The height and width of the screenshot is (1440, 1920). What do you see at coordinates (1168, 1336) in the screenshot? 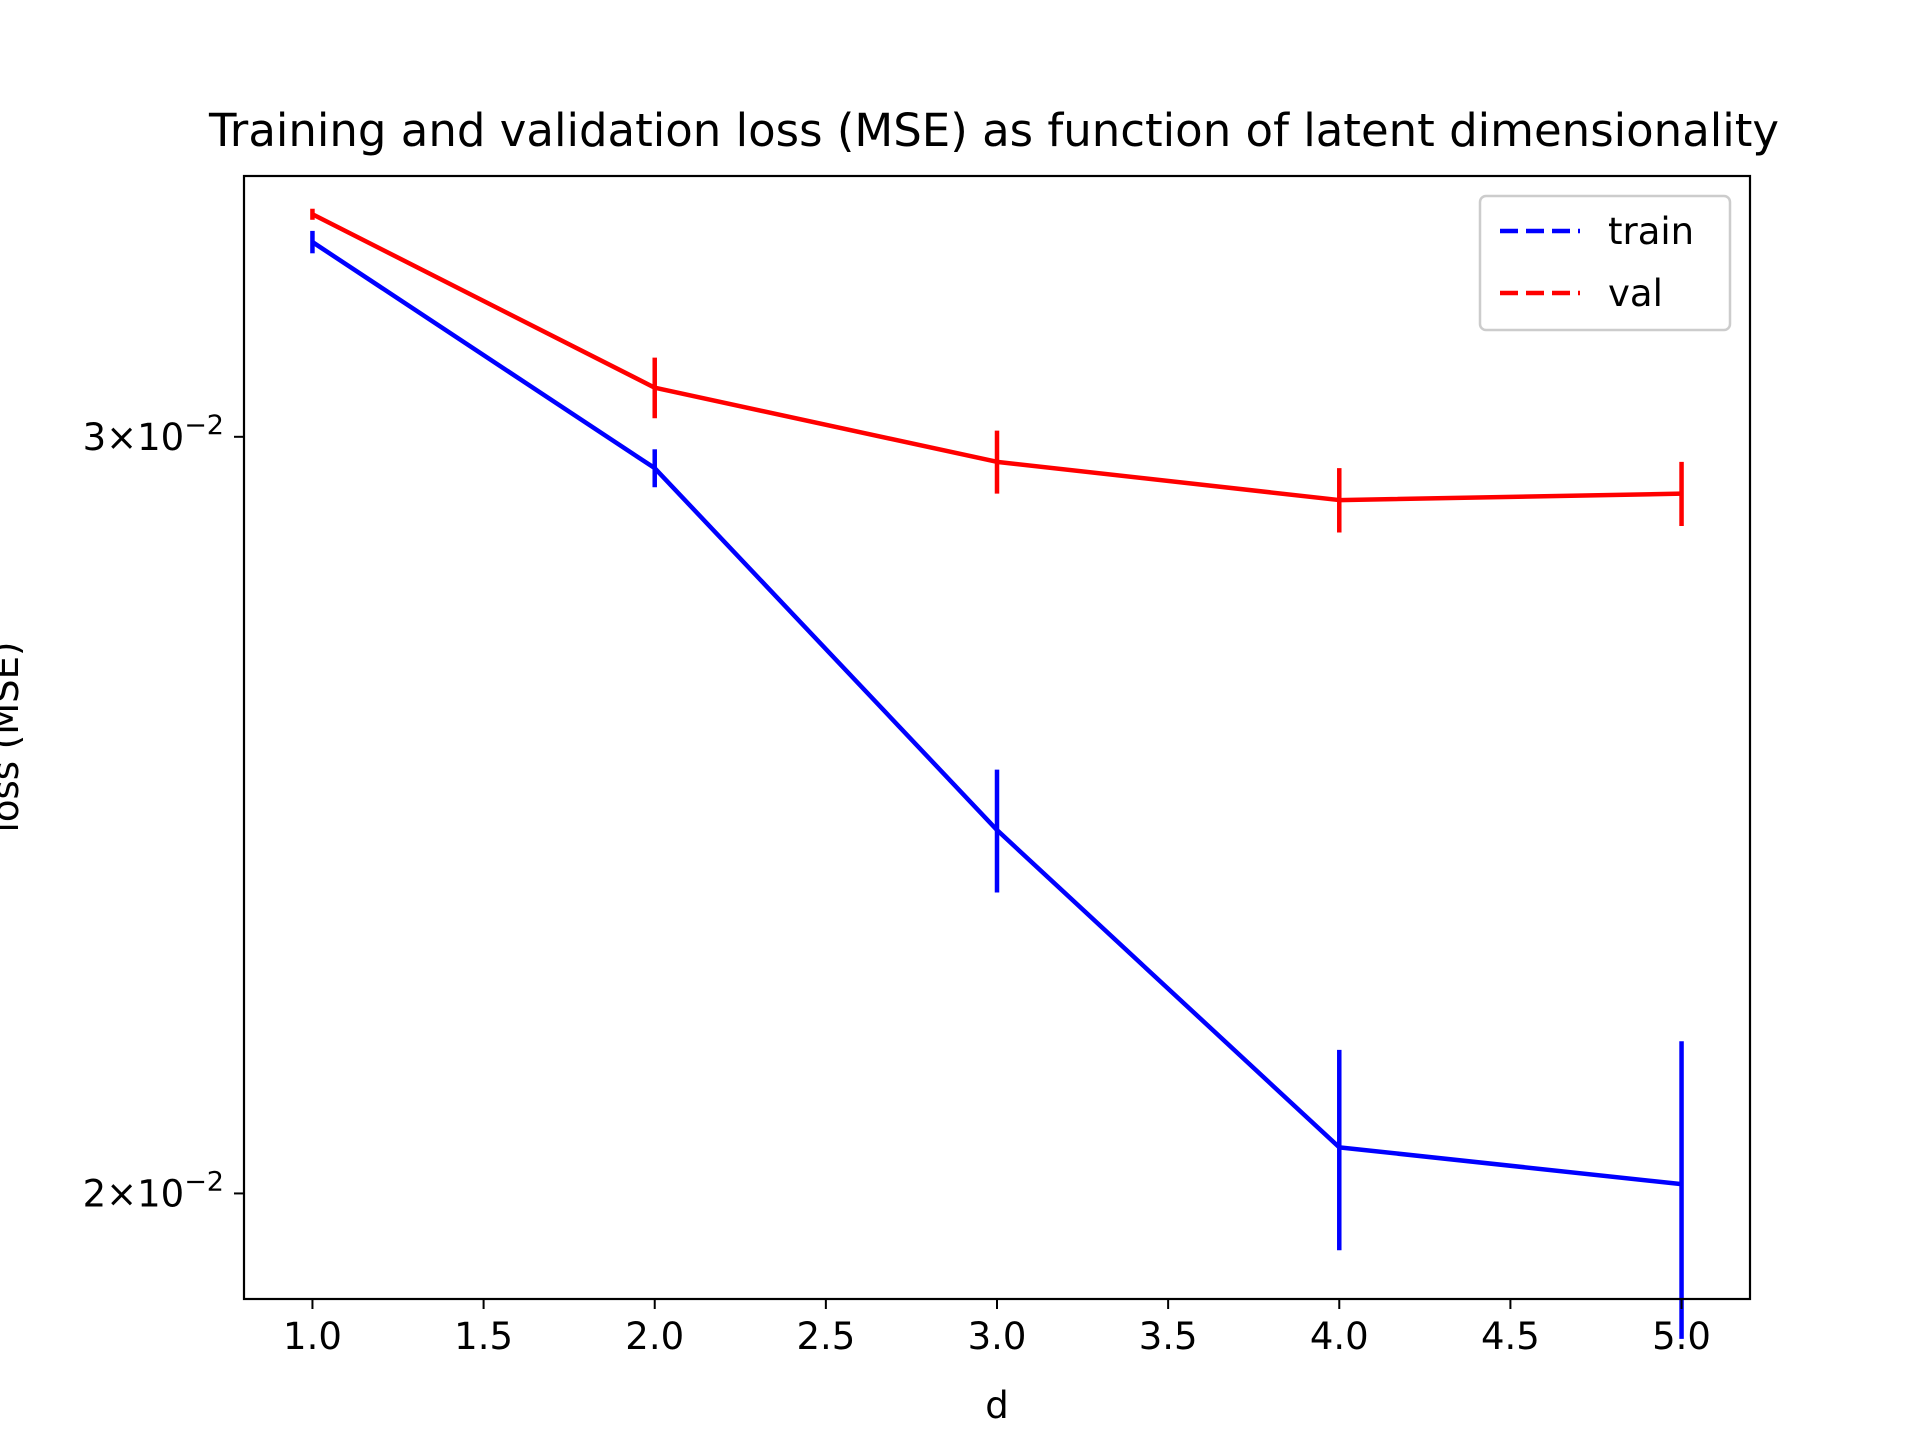
I see `x-tick-label: 3.5` at bounding box center [1168, 1336].